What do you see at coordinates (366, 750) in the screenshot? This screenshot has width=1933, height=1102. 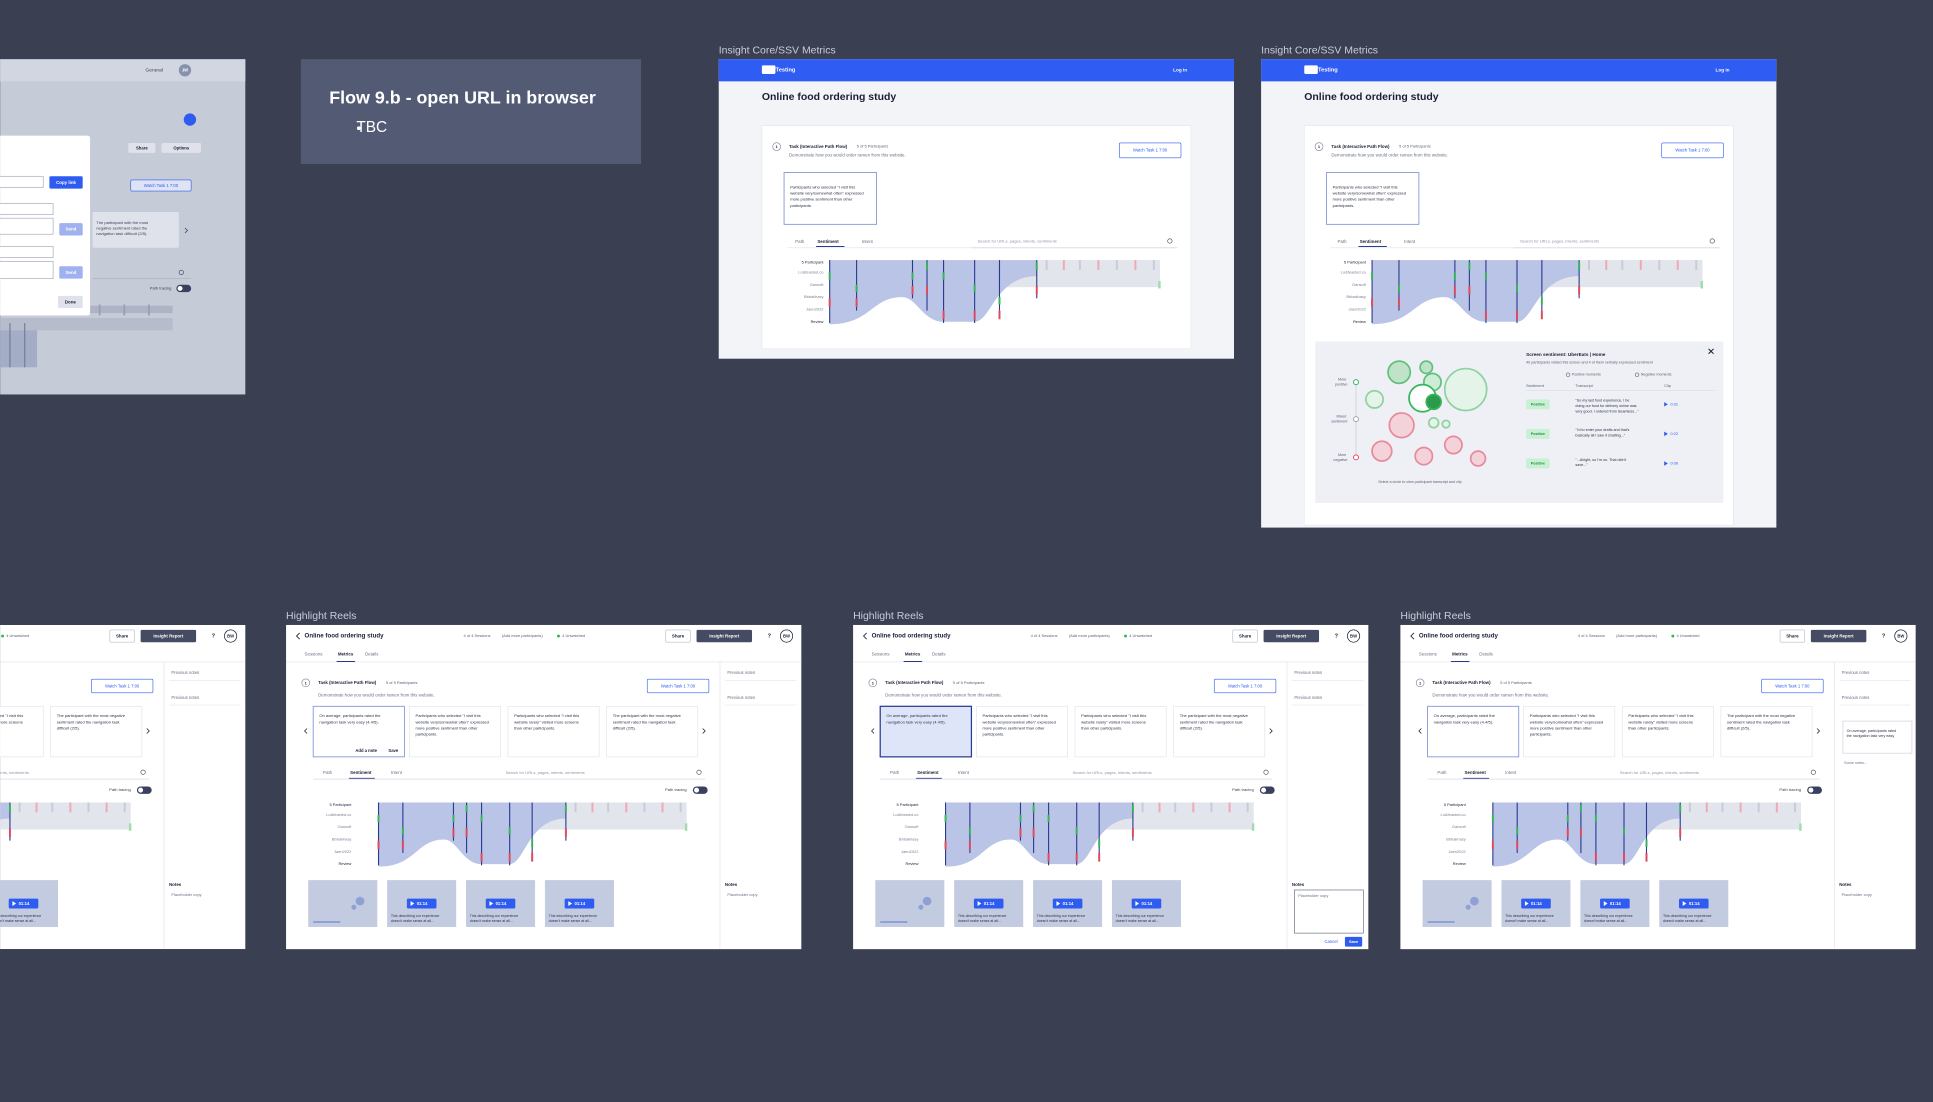 I see `label: Add a note` at bounding box center [366, 750].